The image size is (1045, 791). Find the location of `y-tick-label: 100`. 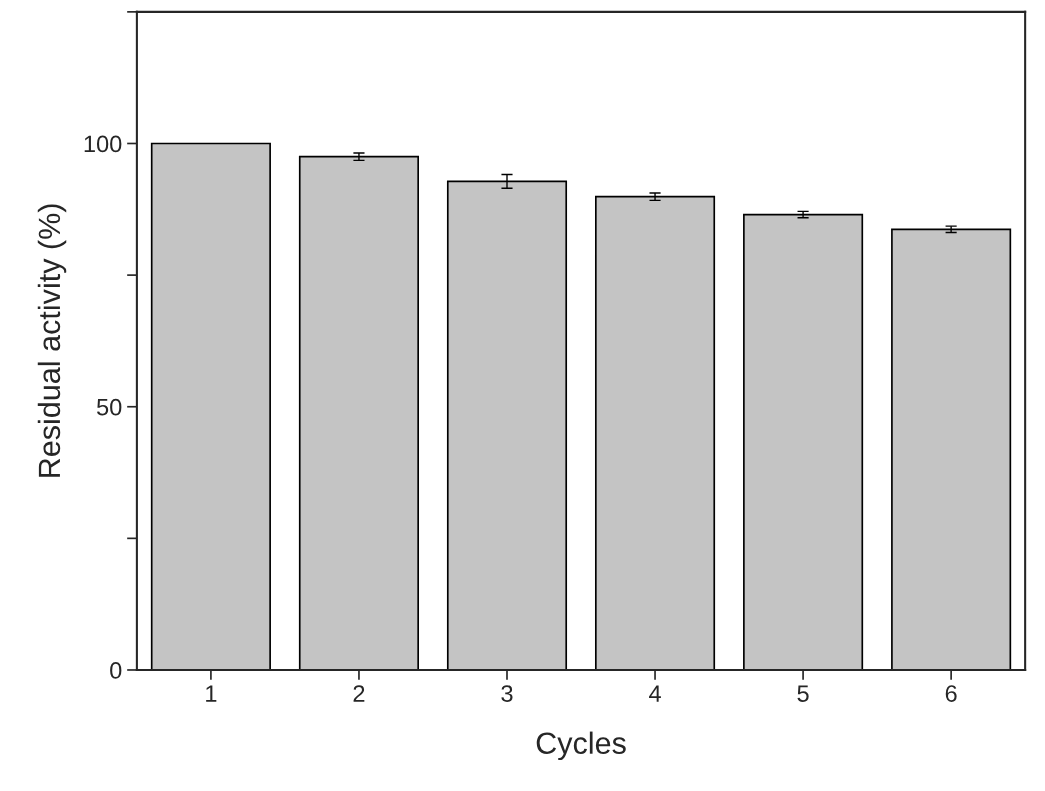

y-tick-label: 100 is located at coordinates (103, 144).